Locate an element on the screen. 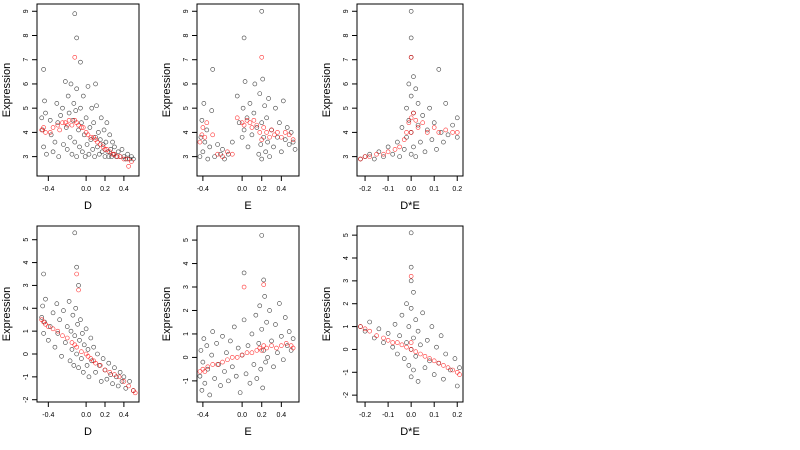 The width and height of the screenshot is (800, 450). y-tick-label: -1 is located at coordinates (26, 377).